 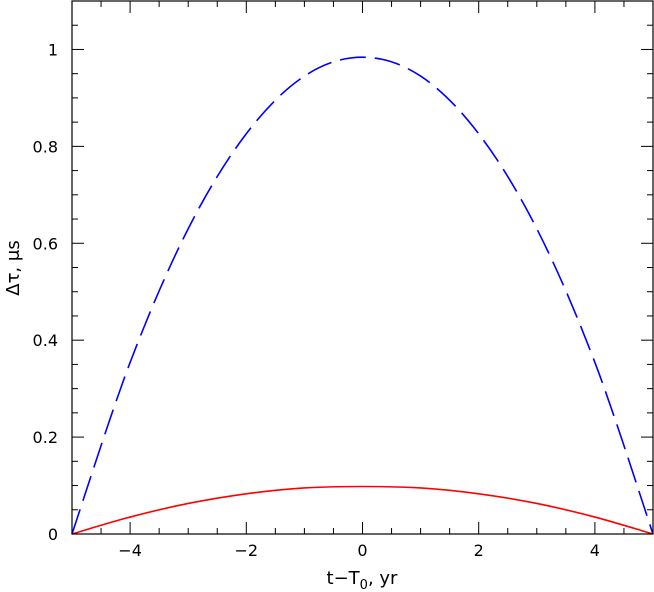 I want to click on series-solid-line, so click(x=362, y=510).